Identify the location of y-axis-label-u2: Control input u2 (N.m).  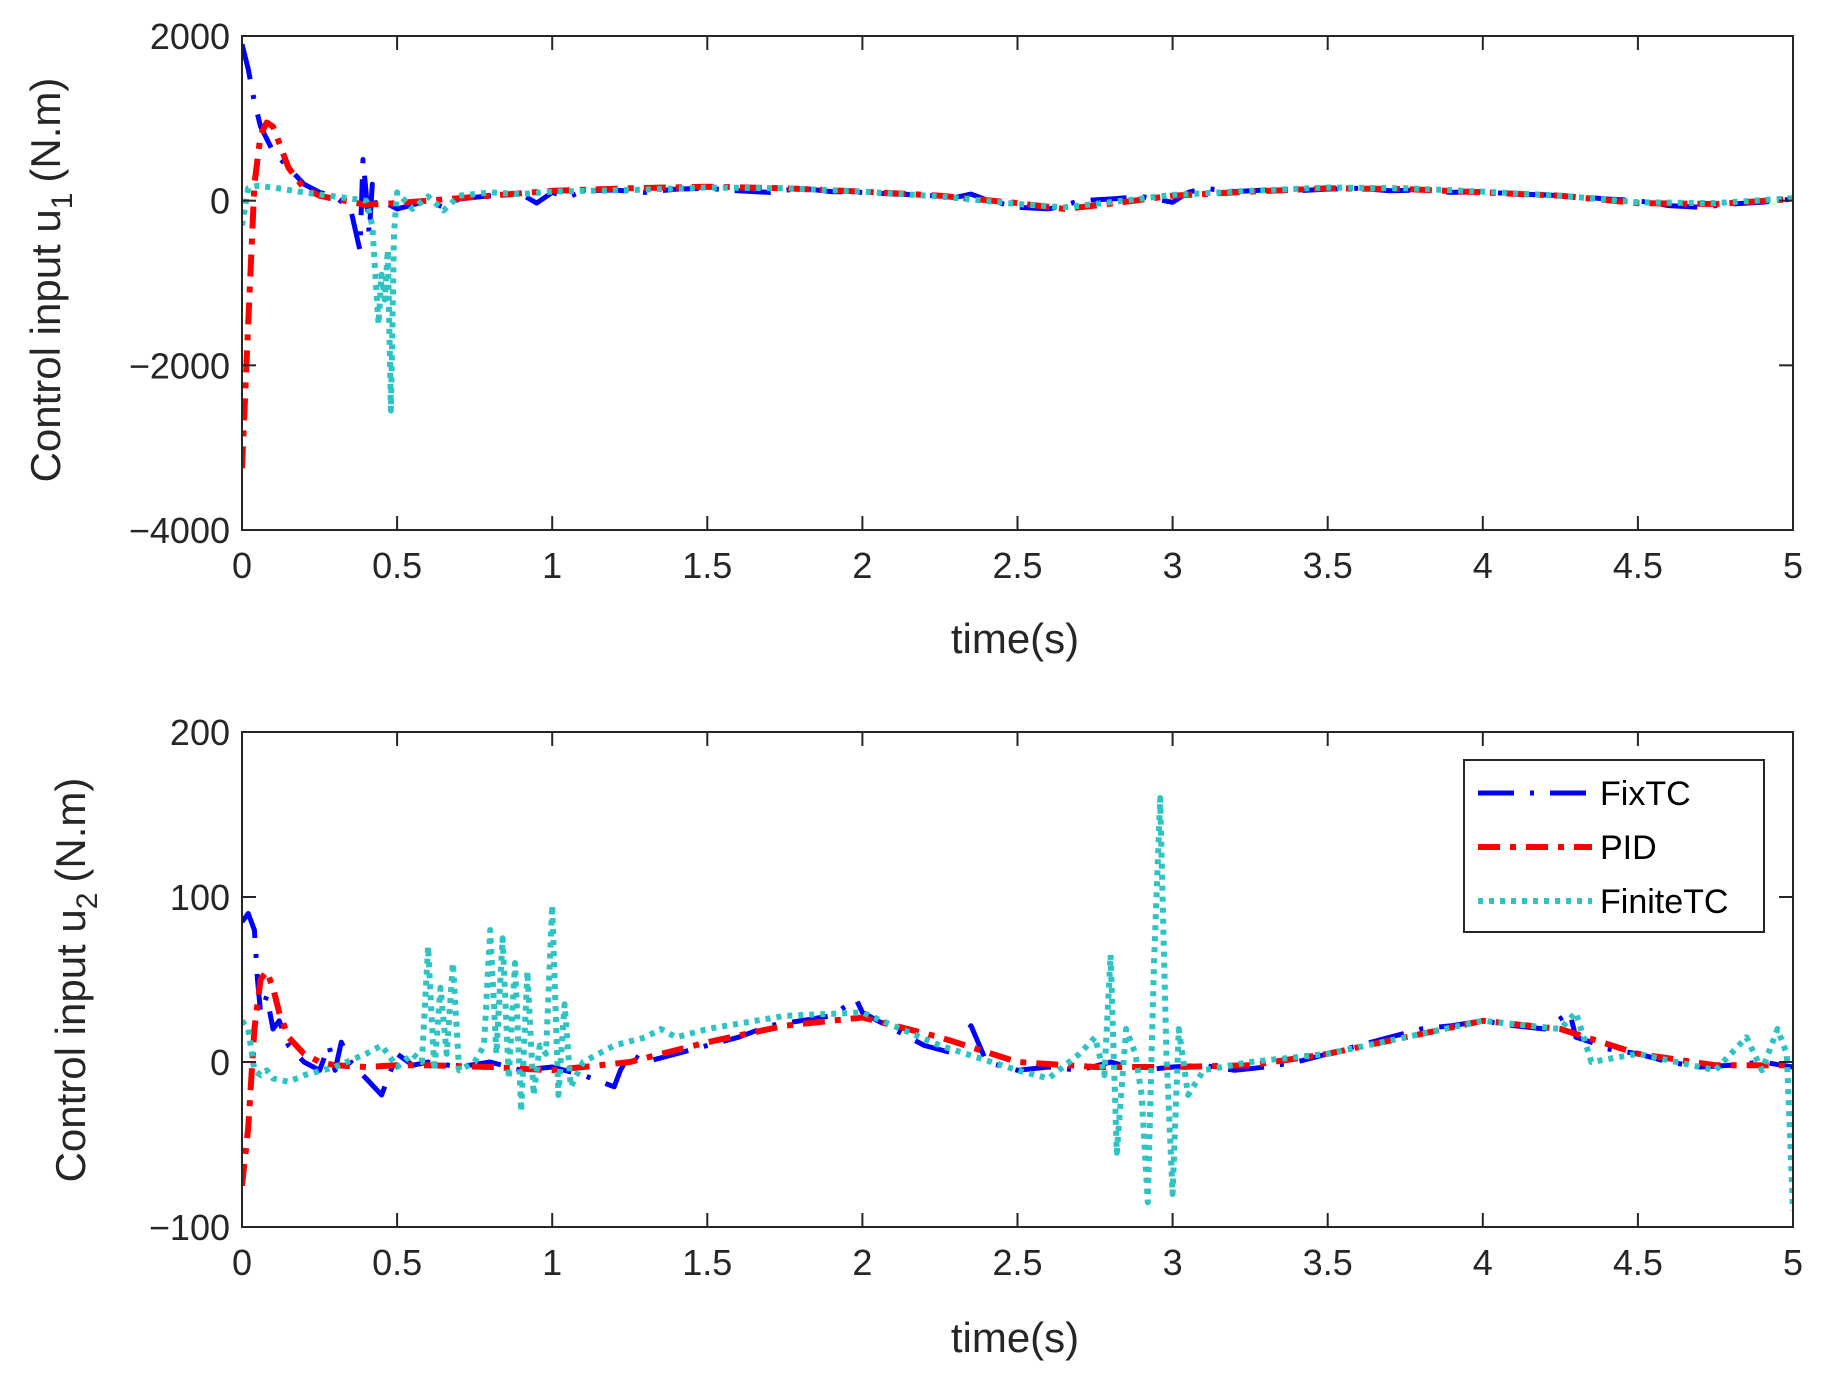
(75, 980).